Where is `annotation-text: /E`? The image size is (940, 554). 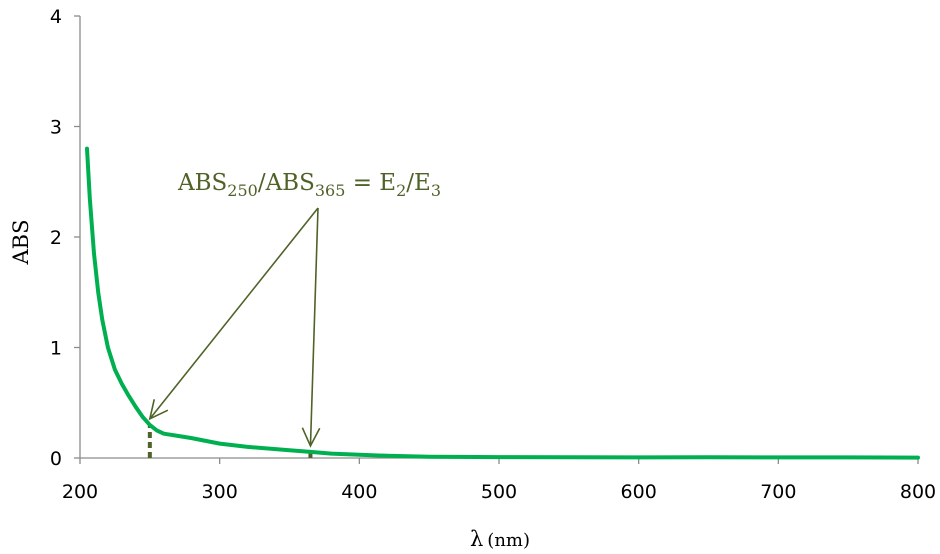
annotation-text: /E is located at coordinates (418, 183).